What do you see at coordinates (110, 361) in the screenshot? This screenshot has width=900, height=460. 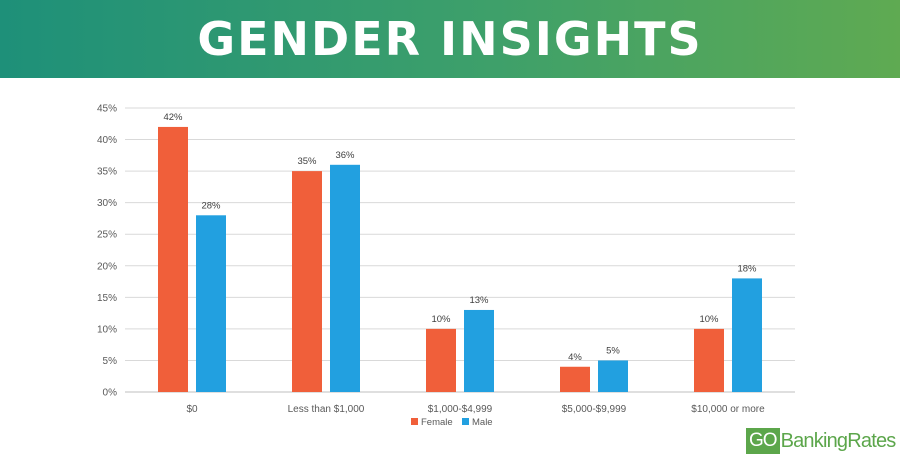 I see `y-tick-label: 5%` at bounding box center [110, 361].